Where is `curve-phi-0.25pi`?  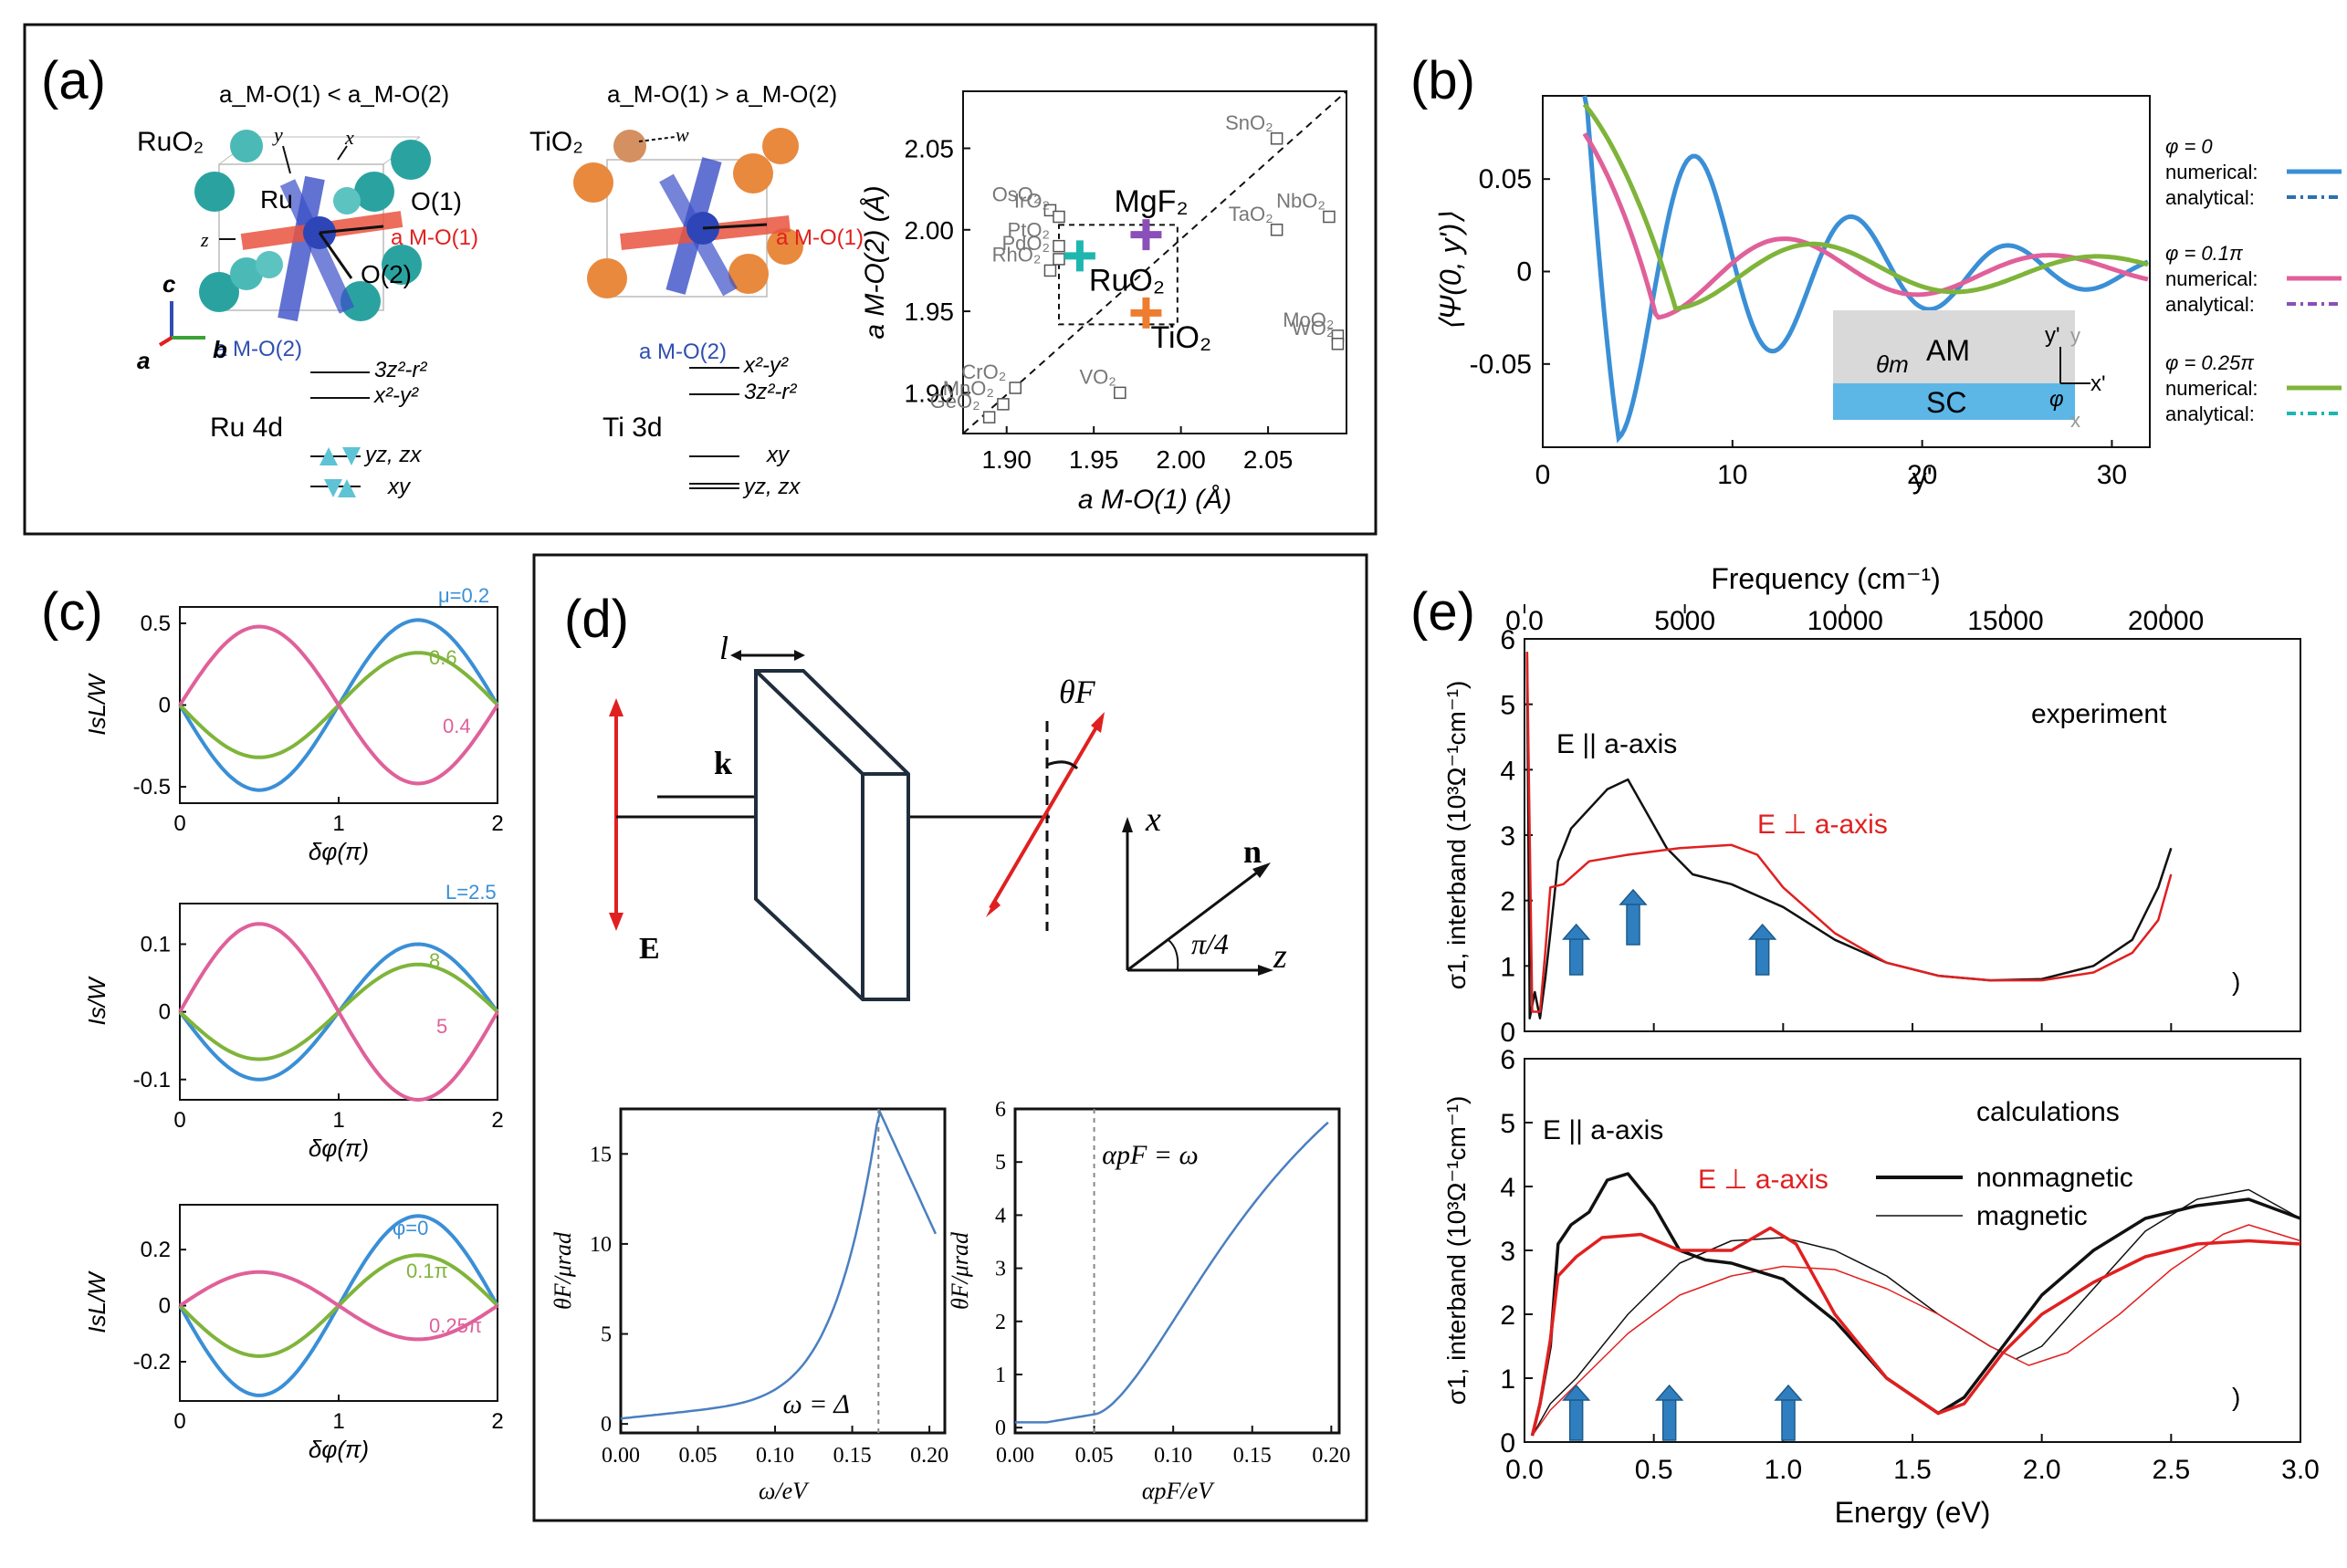
curve-phi-0.25pi is located at coordinates (1865, 206).